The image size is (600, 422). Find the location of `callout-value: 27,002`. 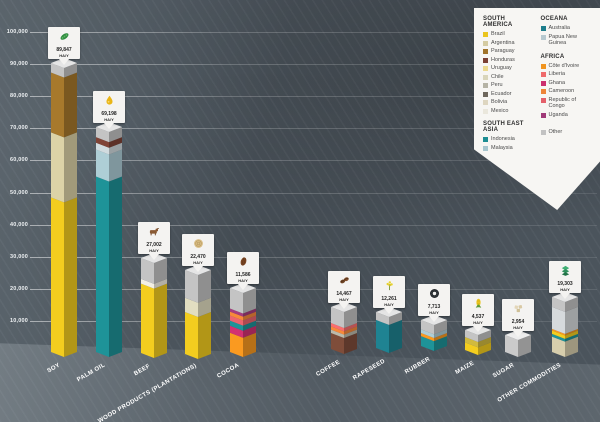

callout-value: 27,002 is located at coordinates (154, 245).